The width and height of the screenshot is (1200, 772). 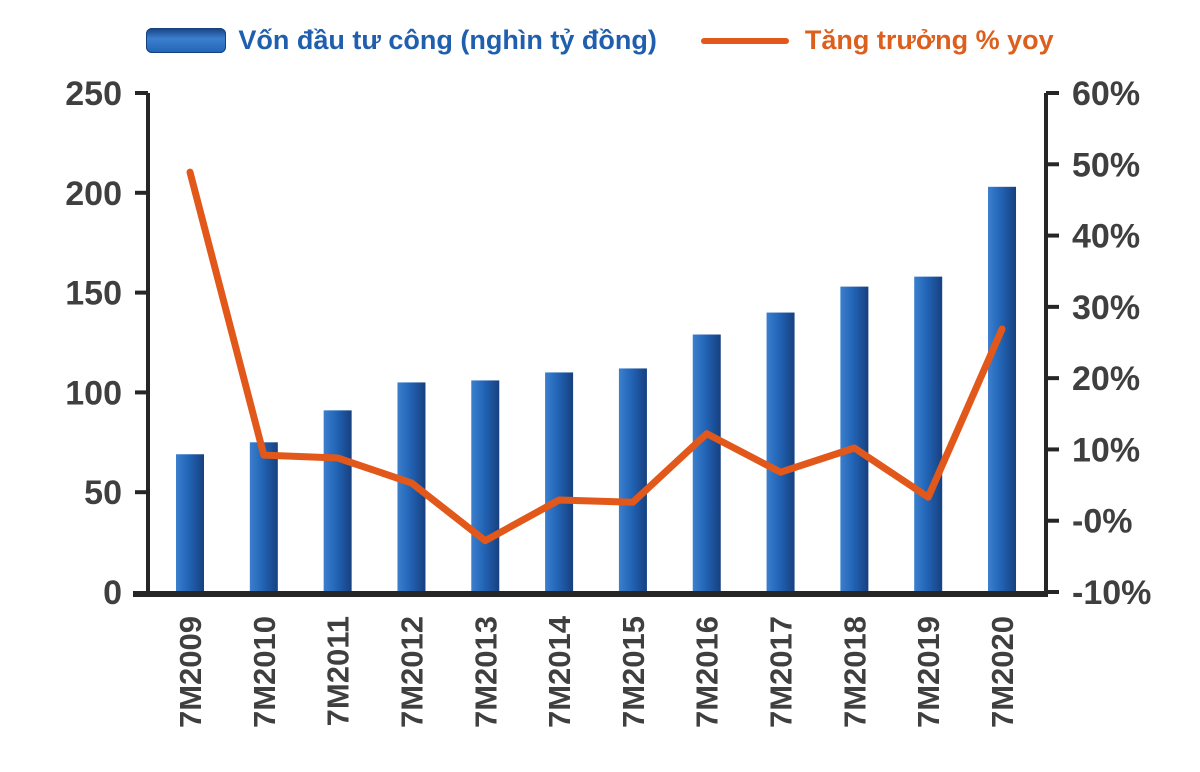 What do you see at coordinates (93, 393) in the screenshot?
I see `left-axis-tick-label: 100` at bounding box center [93, 393].